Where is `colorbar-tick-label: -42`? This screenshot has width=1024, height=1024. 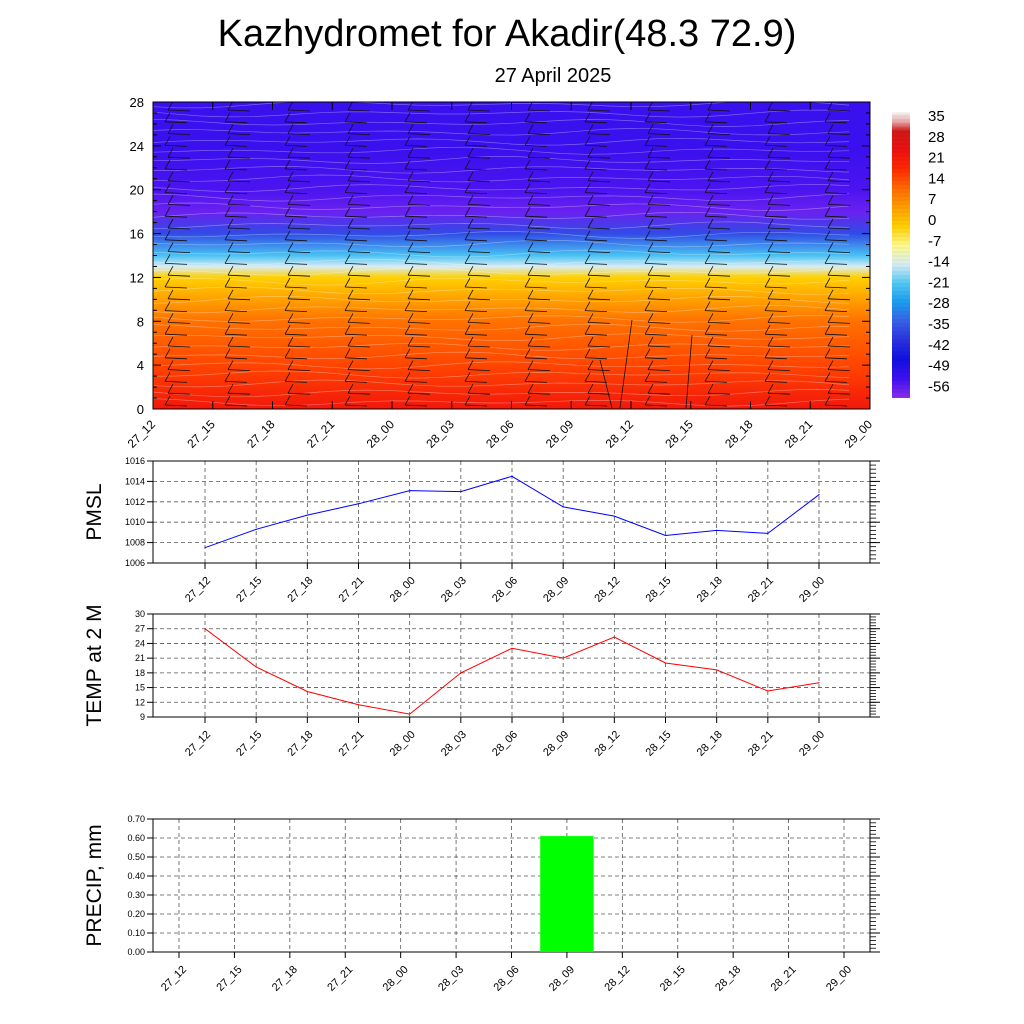 colorbar-tick-label: -42 is located at coordinates (939, 345).